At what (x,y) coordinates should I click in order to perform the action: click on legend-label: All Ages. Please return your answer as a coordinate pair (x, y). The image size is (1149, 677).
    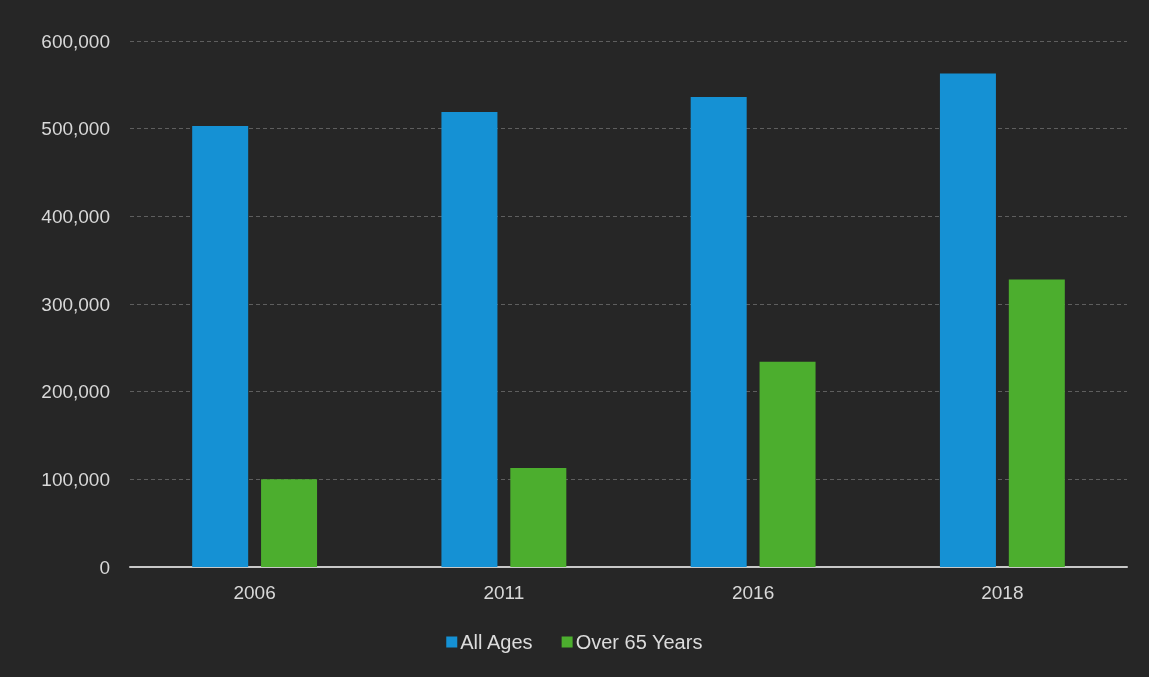
    Looking at the image, I should click on (496, 642).